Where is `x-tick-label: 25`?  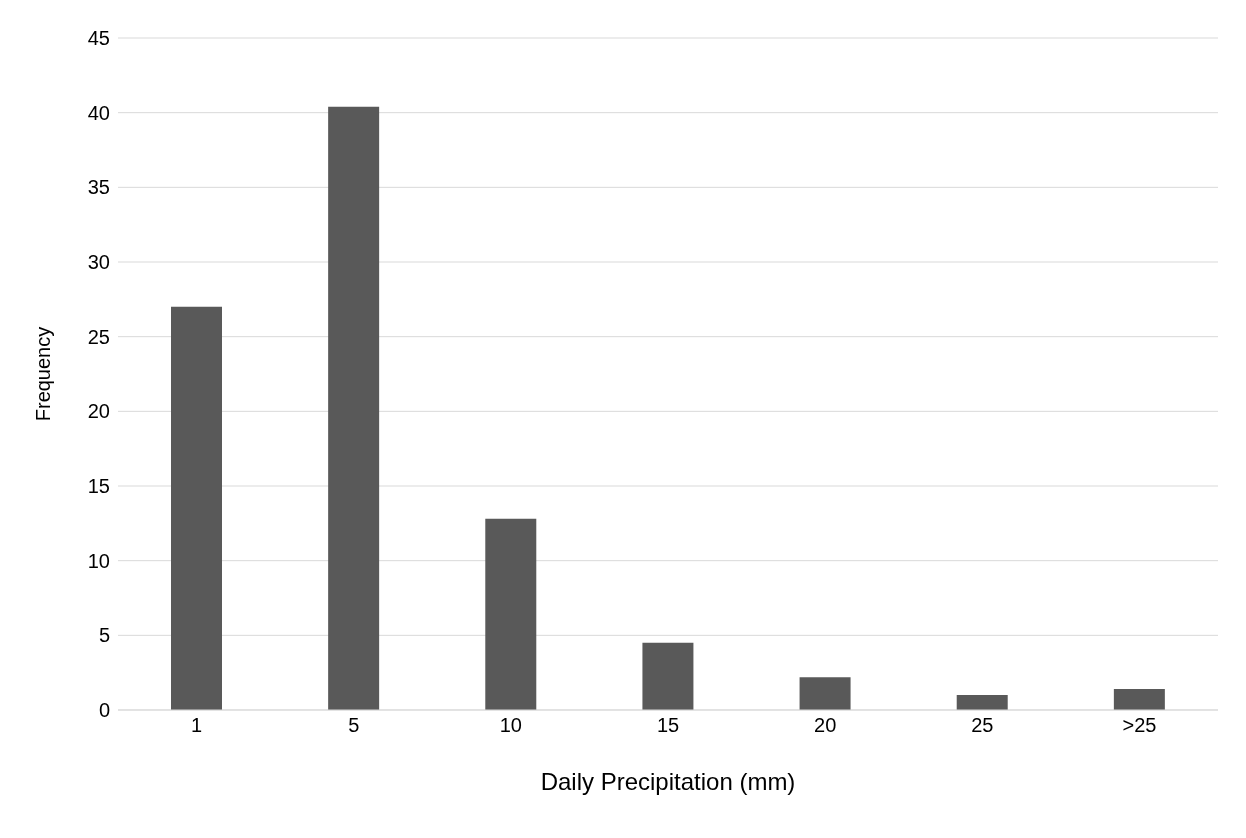
x-tick-label: 25 is located at coordinates (982, 725).